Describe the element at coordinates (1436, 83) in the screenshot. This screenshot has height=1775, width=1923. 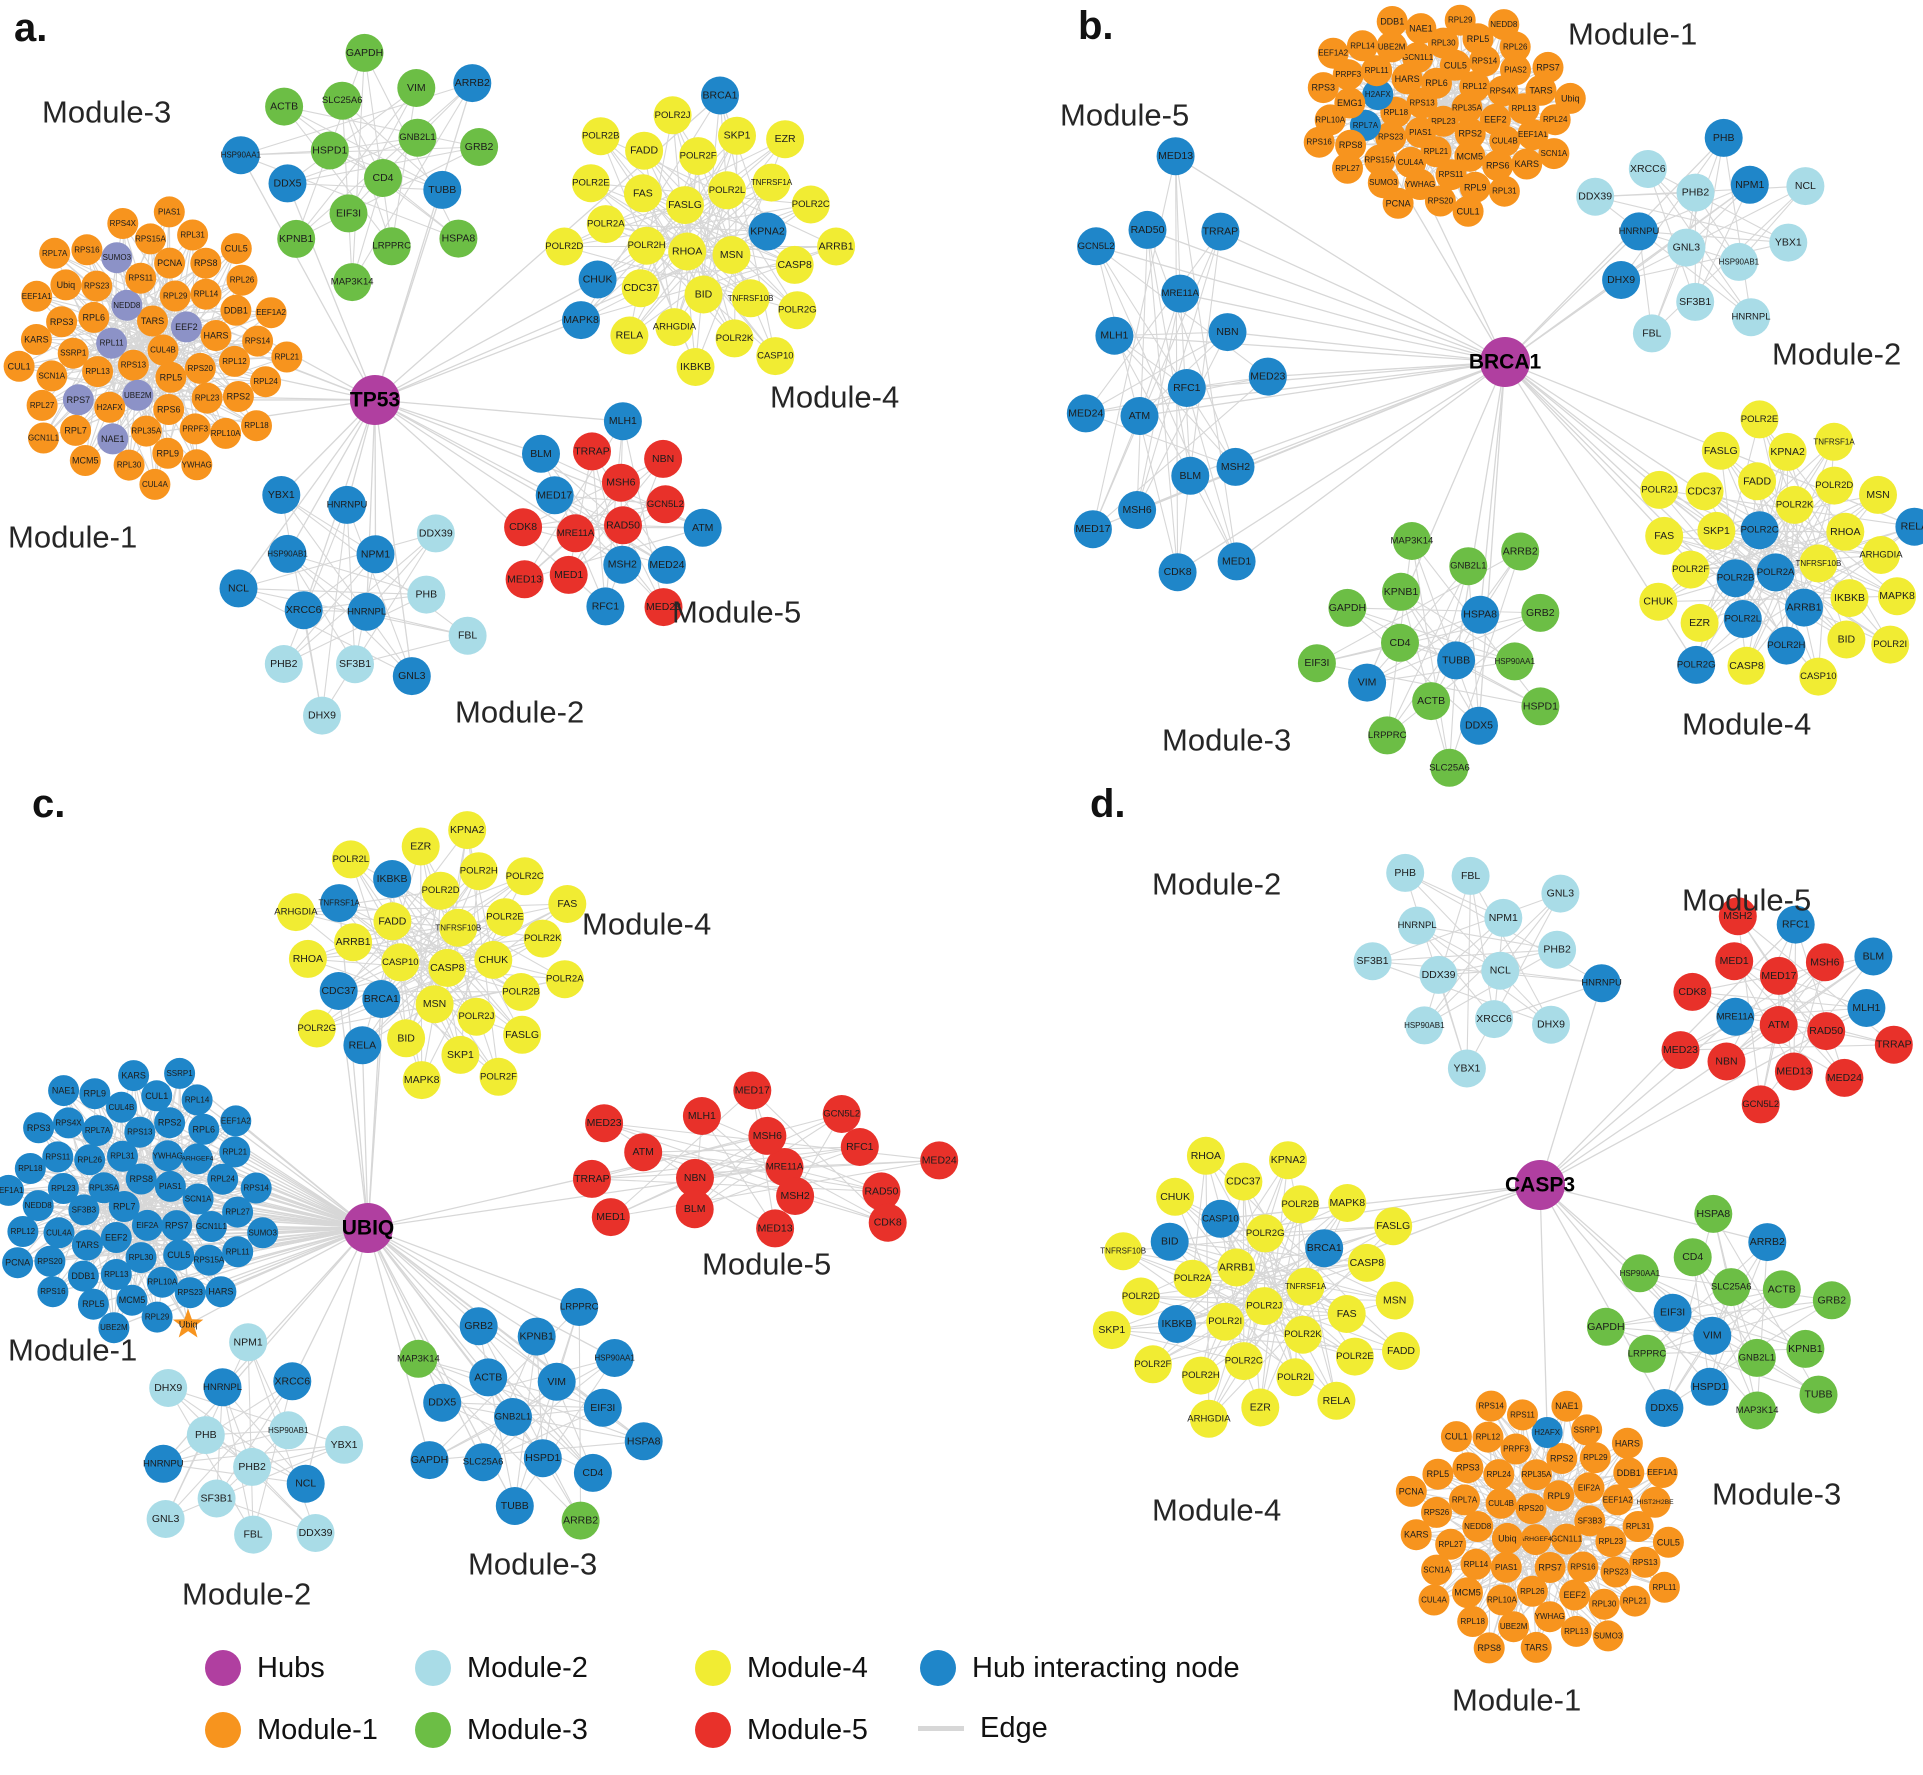
I see `node-label-RPL6: RPL6` at that location.